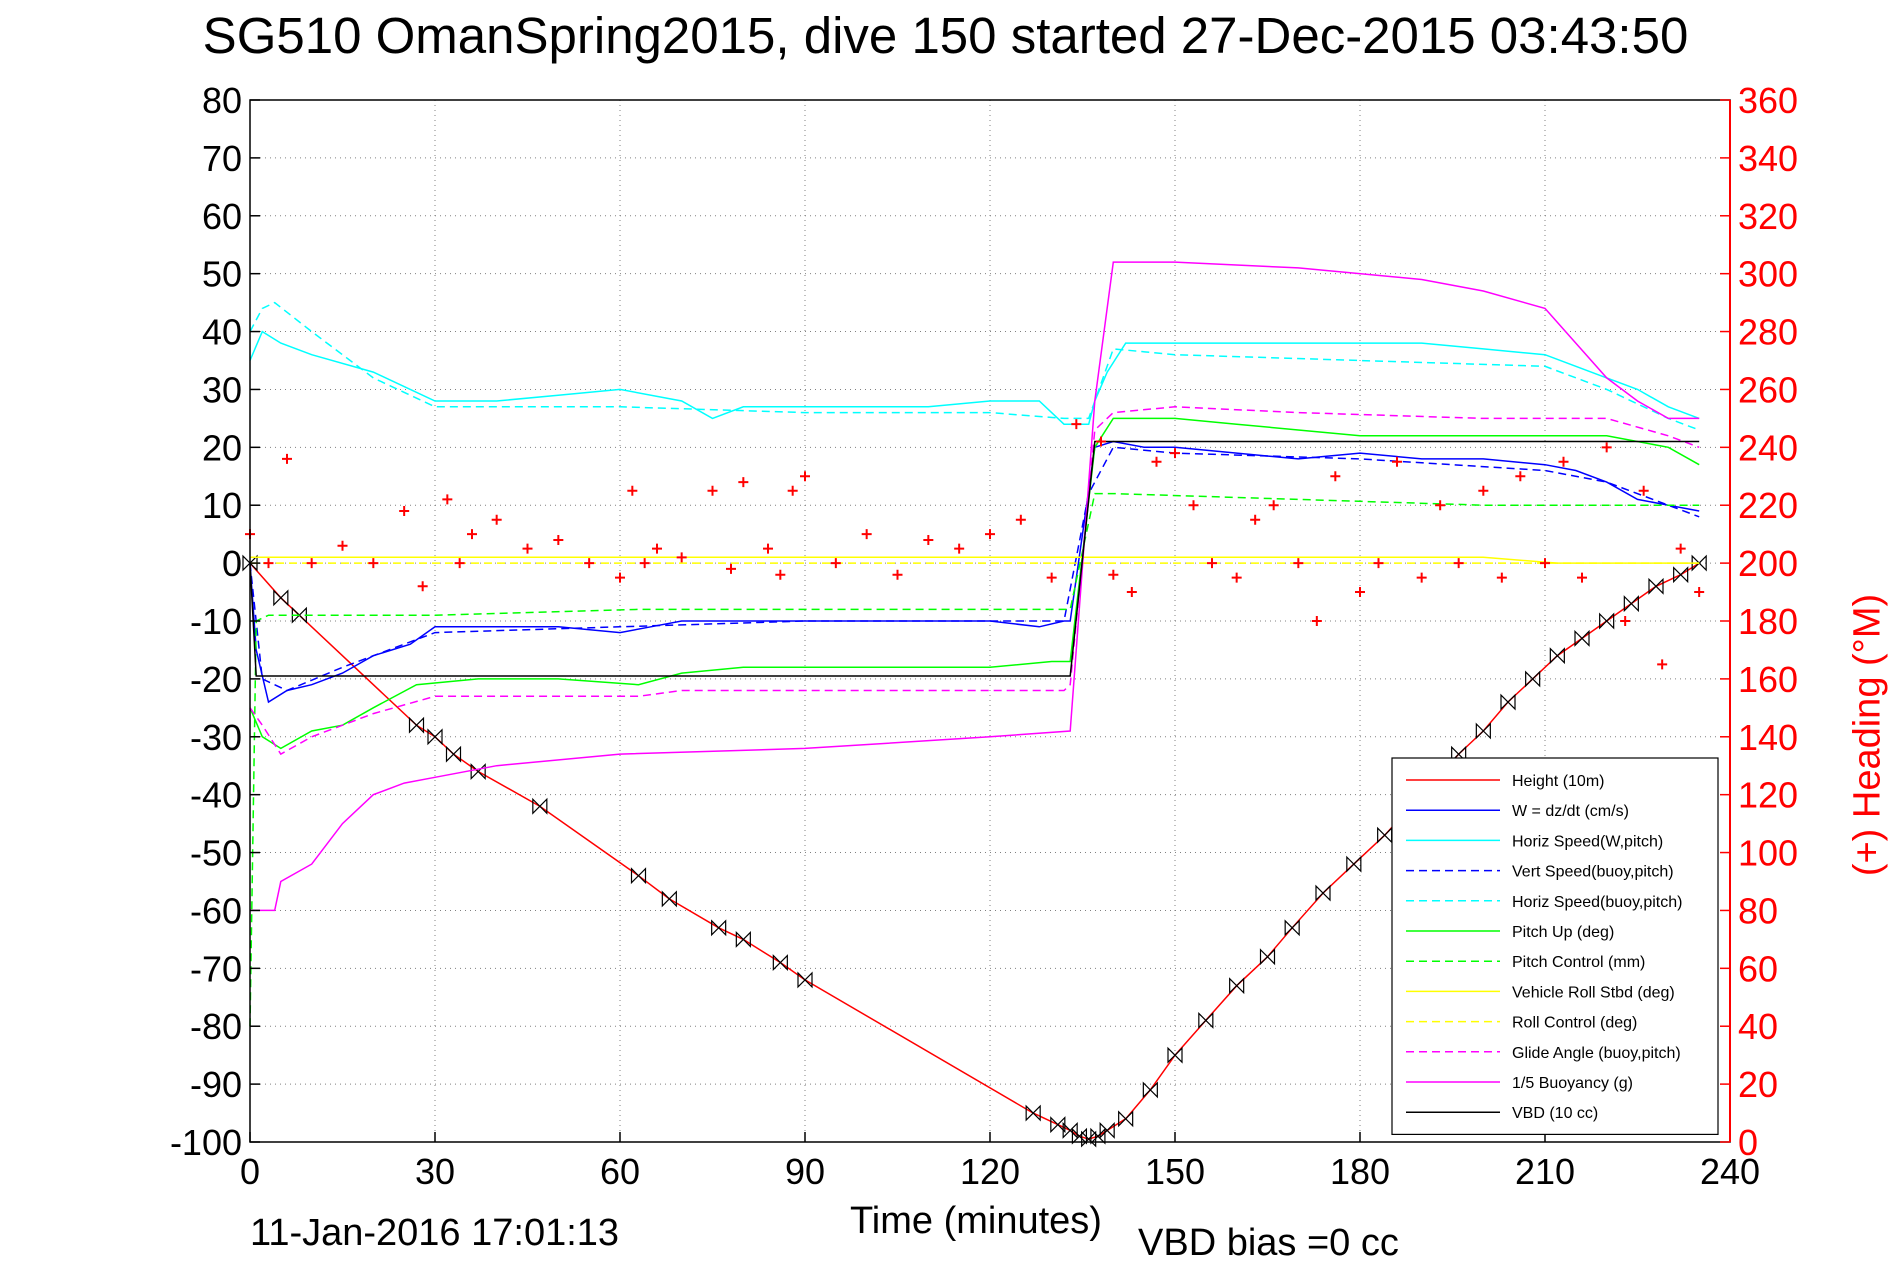  Describe the element at coordinates (1558, 781) in the screenshot. I see `legend-label-height: Height (10m)` at that location.